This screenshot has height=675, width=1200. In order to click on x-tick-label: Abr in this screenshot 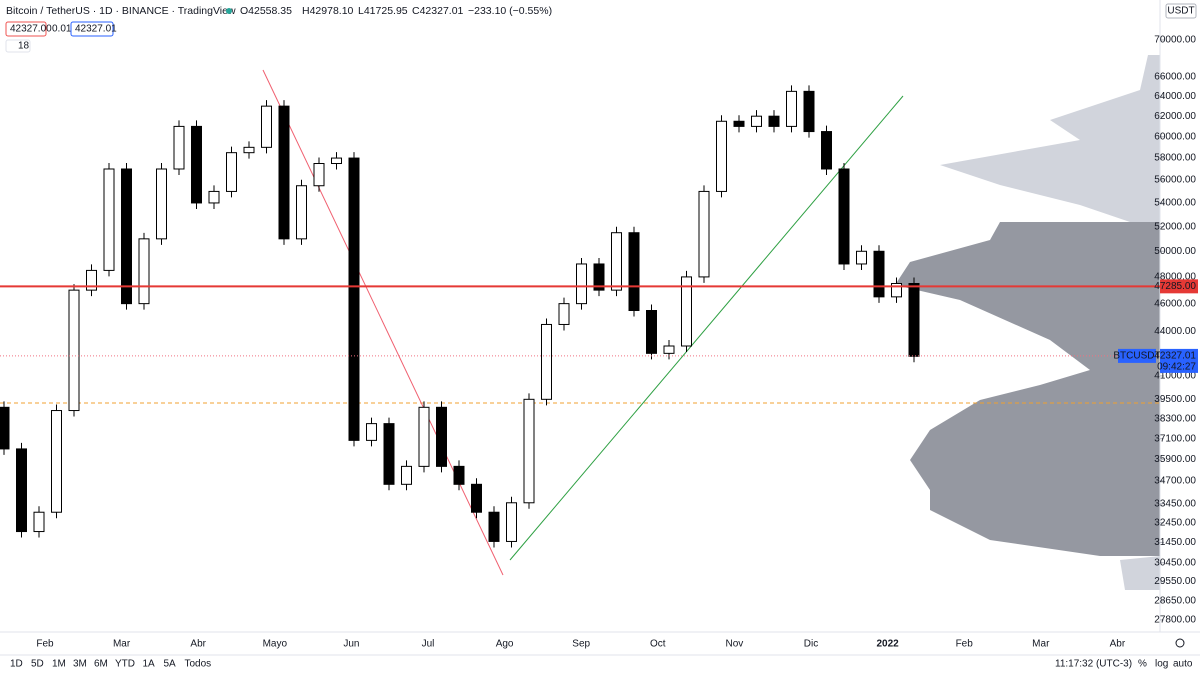, I will do `click(198, 644)`.